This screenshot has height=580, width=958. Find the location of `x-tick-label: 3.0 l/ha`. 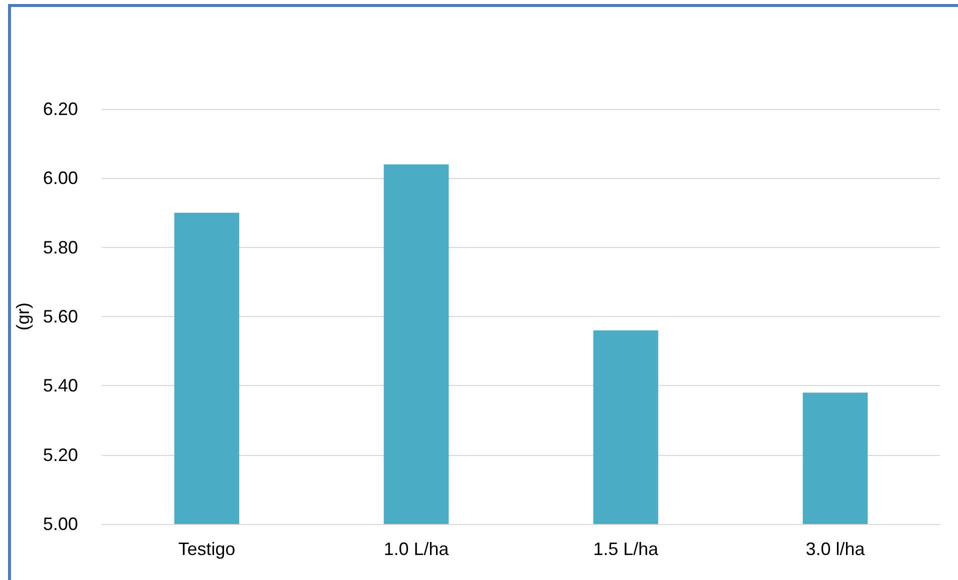

x-tick-label: 3.0 l/ha is located at coordinates (836, 549).